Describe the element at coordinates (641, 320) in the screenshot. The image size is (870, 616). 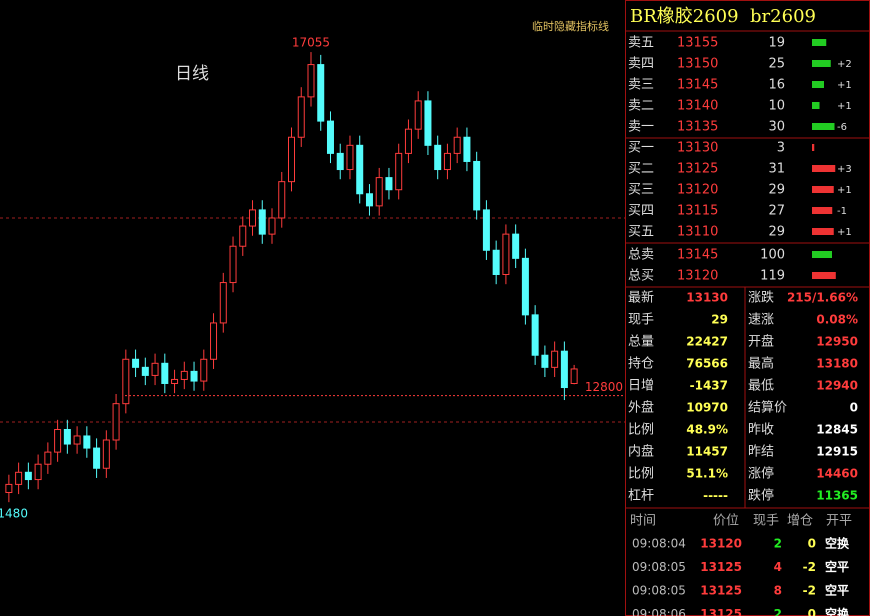
I see `stat-label: 现手` at that location.